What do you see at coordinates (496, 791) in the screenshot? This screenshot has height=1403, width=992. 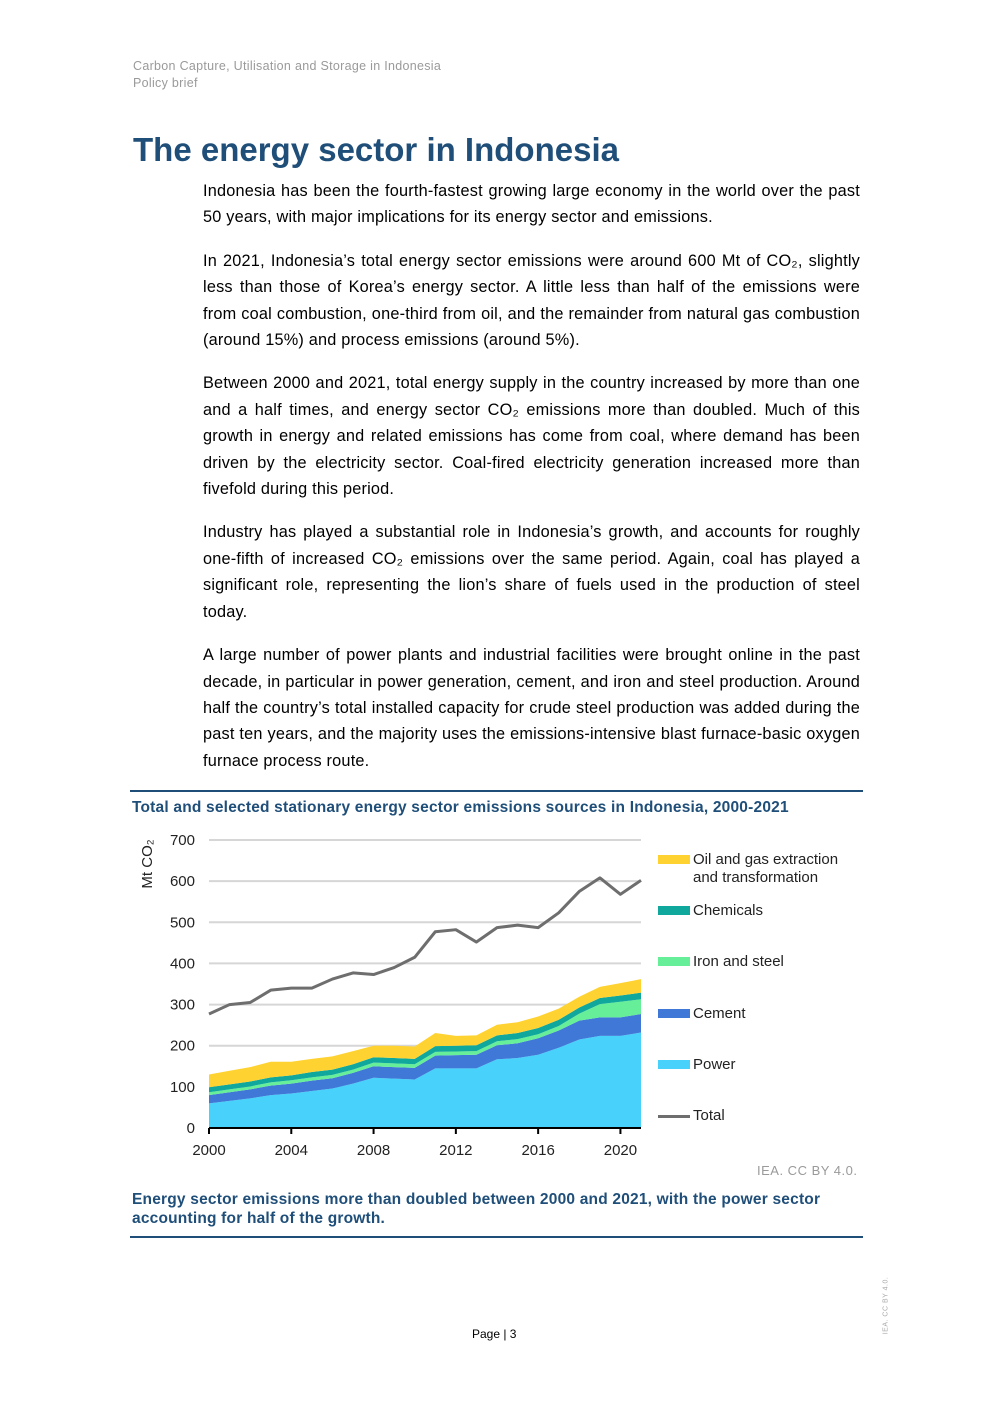 I see `figure-top-rule` at bounding box center [496, 791].